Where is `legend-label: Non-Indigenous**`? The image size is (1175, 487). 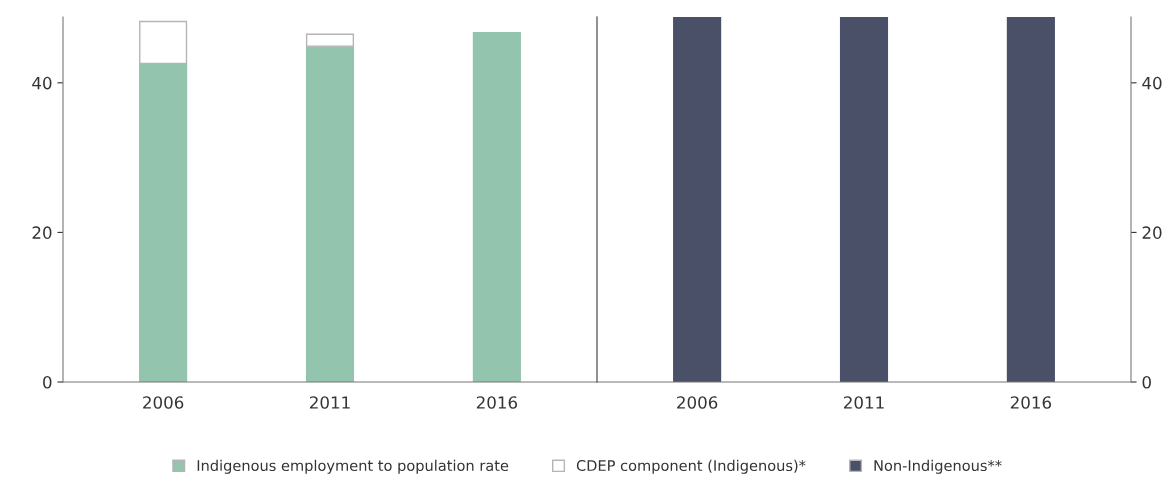 legend-label: Non-Indigenous** is located at coordinates (938, 466).